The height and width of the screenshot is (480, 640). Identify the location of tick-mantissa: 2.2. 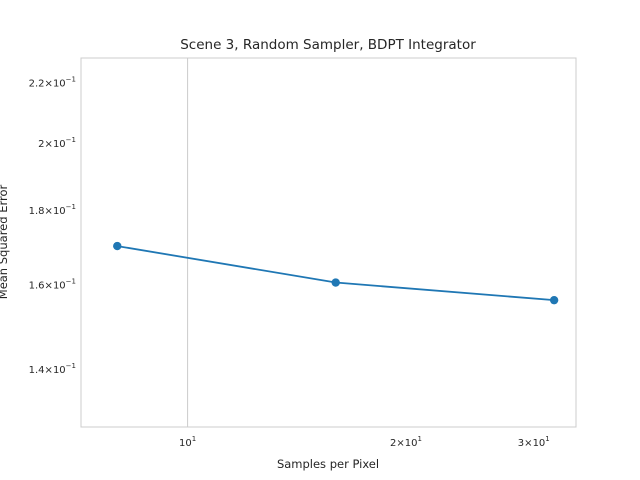
(37, 84).